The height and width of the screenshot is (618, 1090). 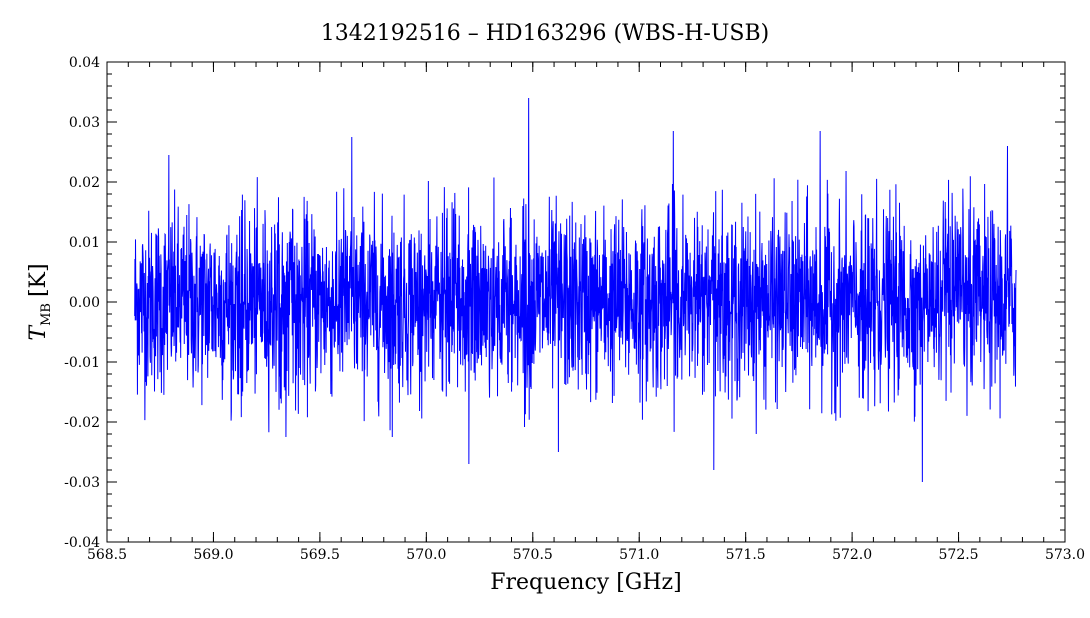 I want to click on x-tick-label: 569.0, so click(x=213, y=555).